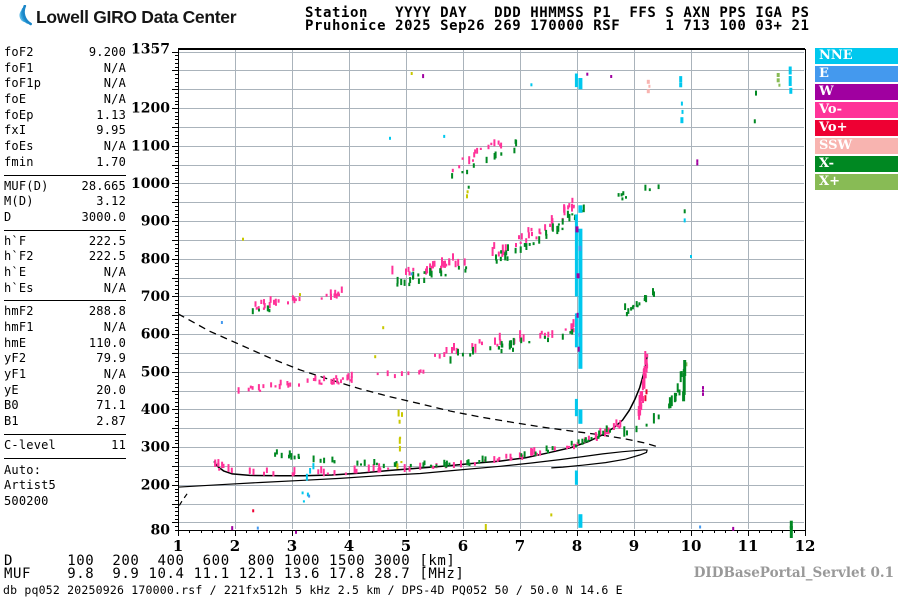 This screenshot has height=600, width=900. Describe the element at coordinates (111, 130) in the screenshot. I see `parameter-value: 9.95` at that location.